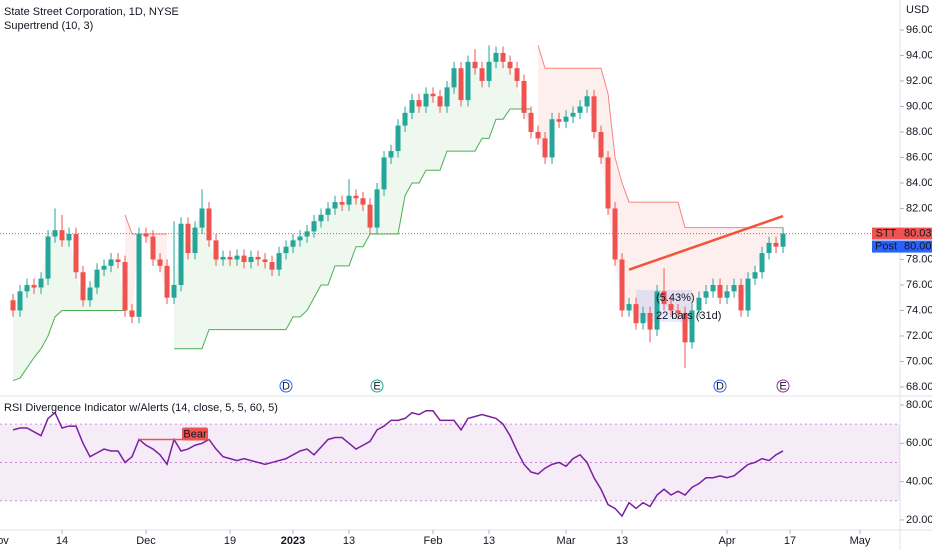 The height and width of the screenshot is (550, 932). Describe the element at coordinates (918, 246) in the screenshot. I see `price-tag-value: 80.00` at that location.